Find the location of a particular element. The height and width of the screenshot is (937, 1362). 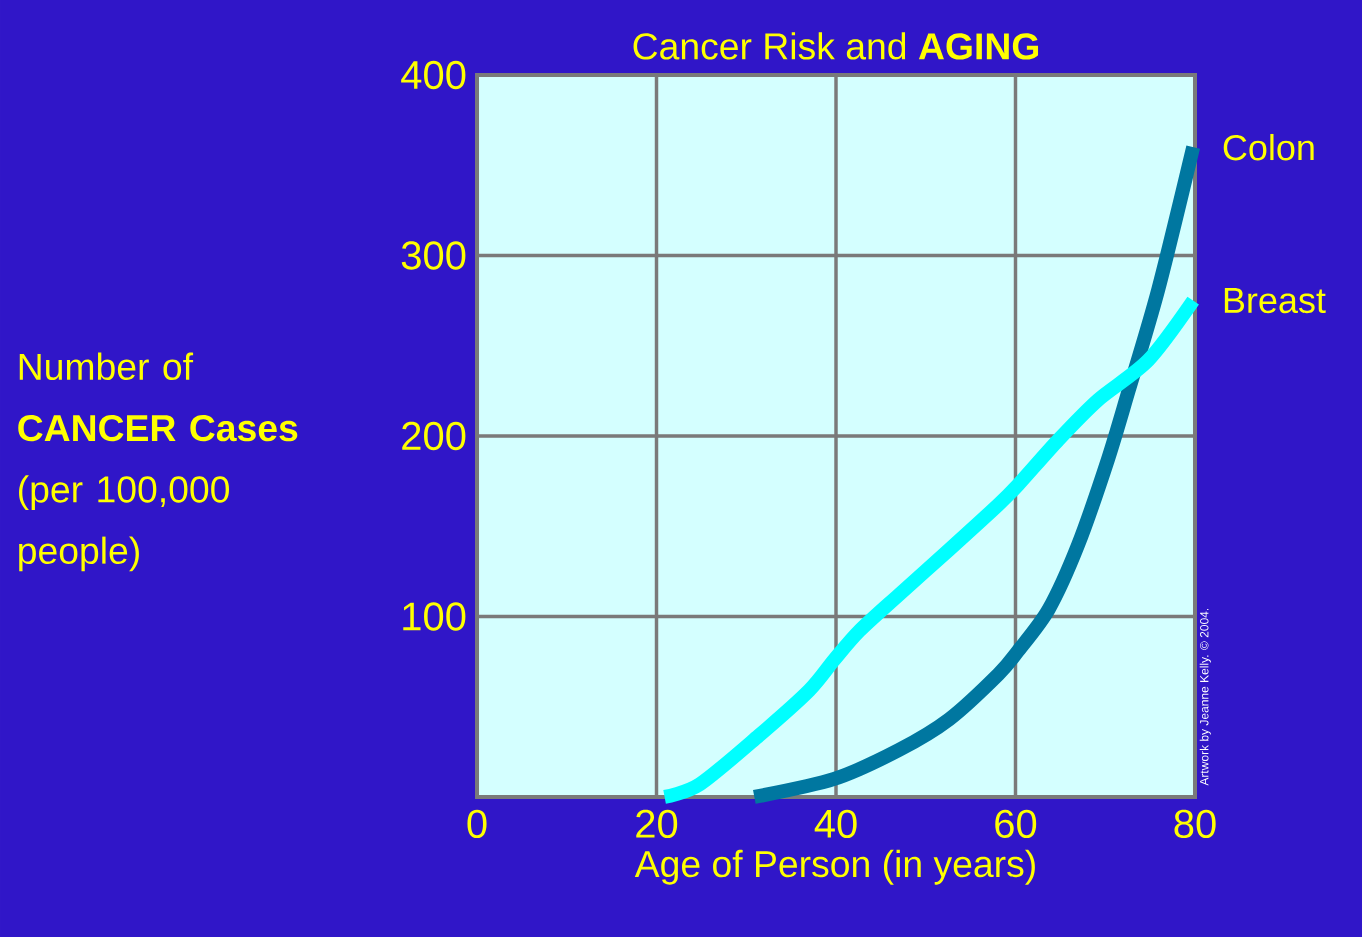

x-axis-title: Age of Person (in years) is located at coordinates (834, 867).